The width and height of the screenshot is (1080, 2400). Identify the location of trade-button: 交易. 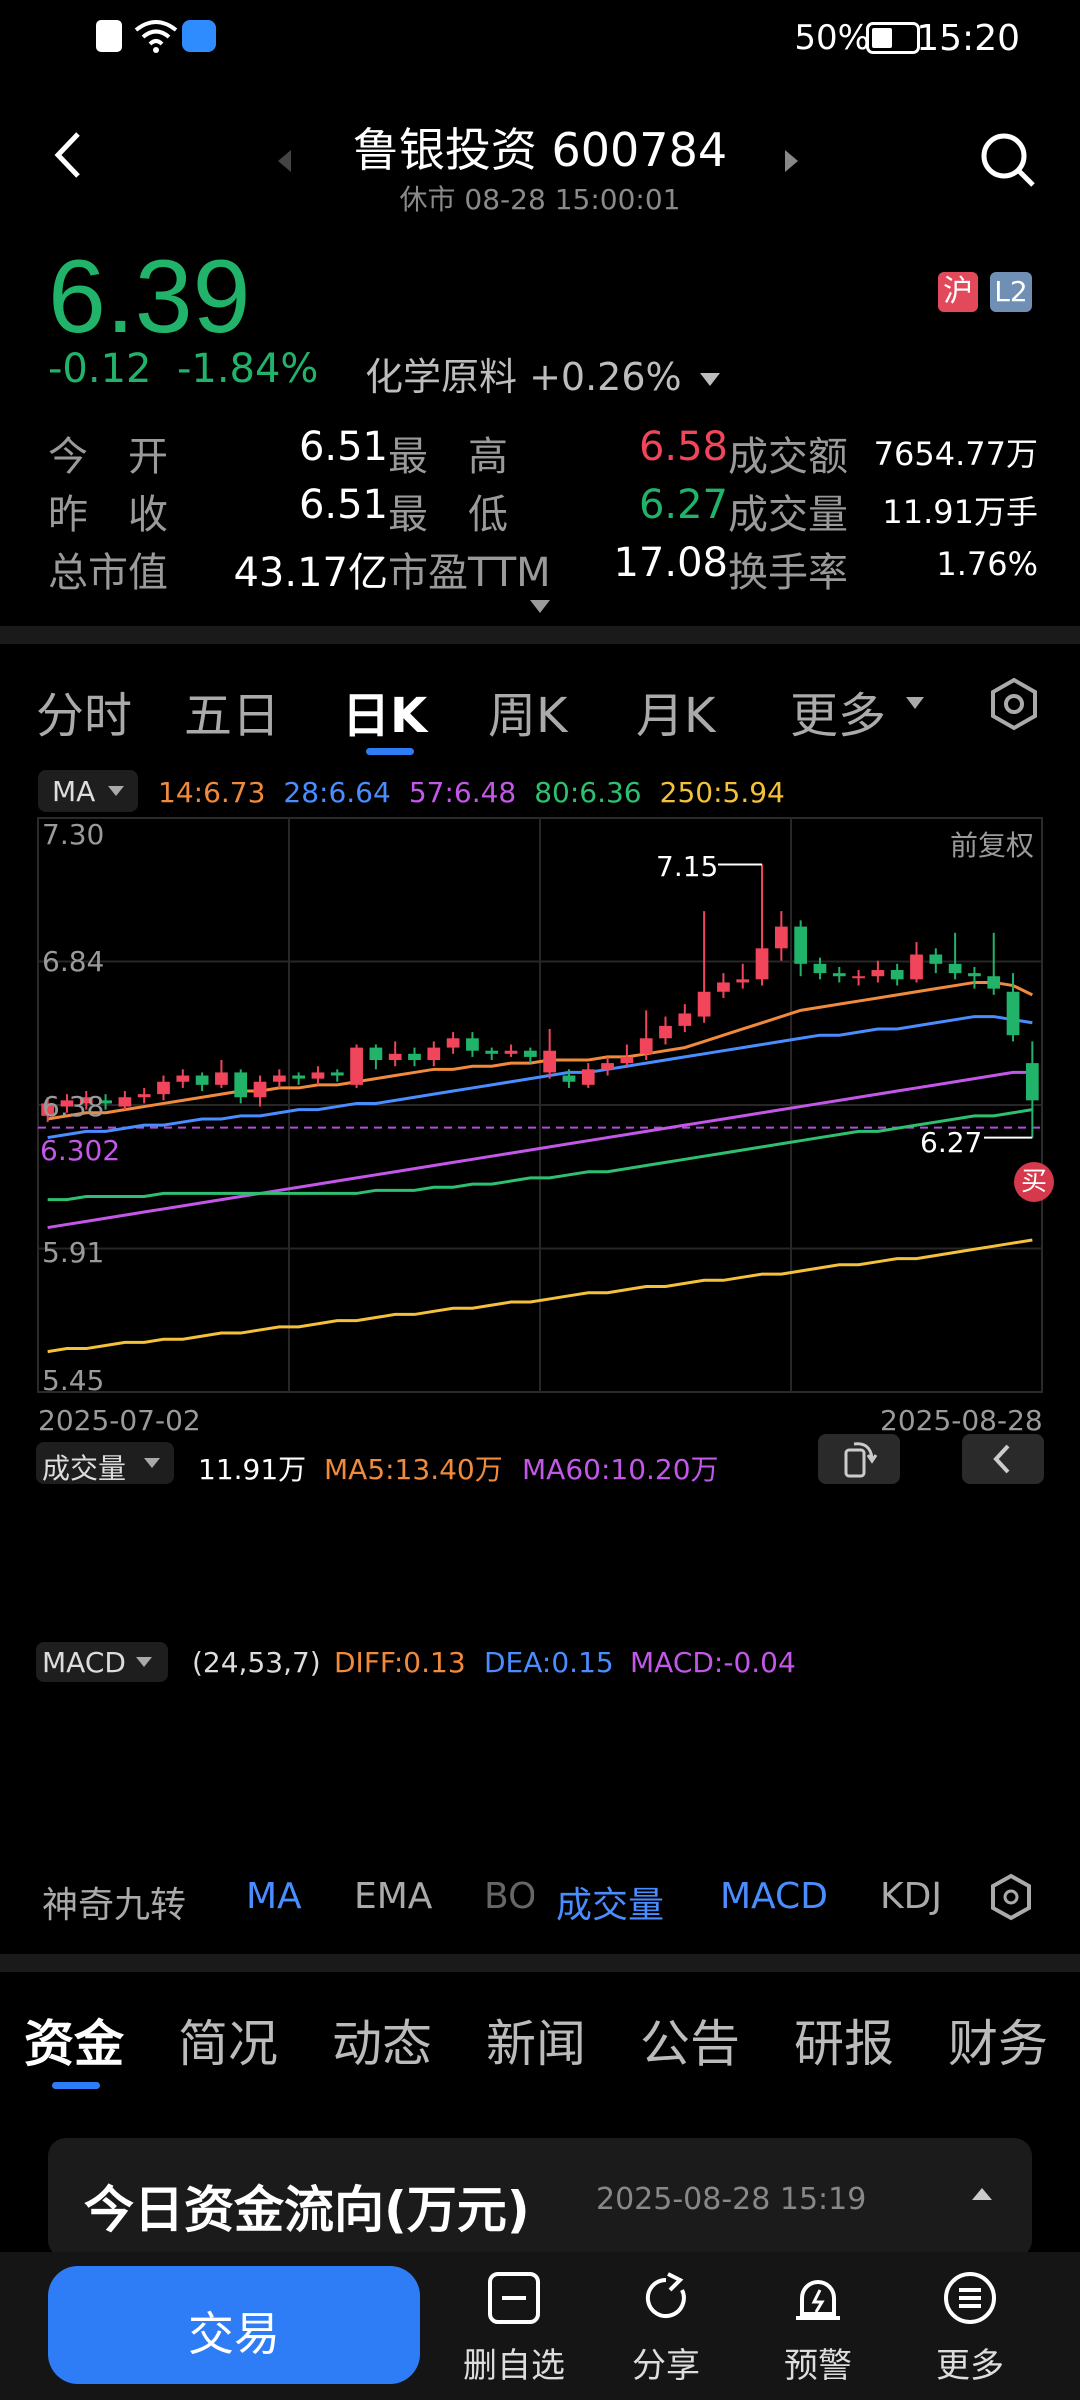
(234, 2325).